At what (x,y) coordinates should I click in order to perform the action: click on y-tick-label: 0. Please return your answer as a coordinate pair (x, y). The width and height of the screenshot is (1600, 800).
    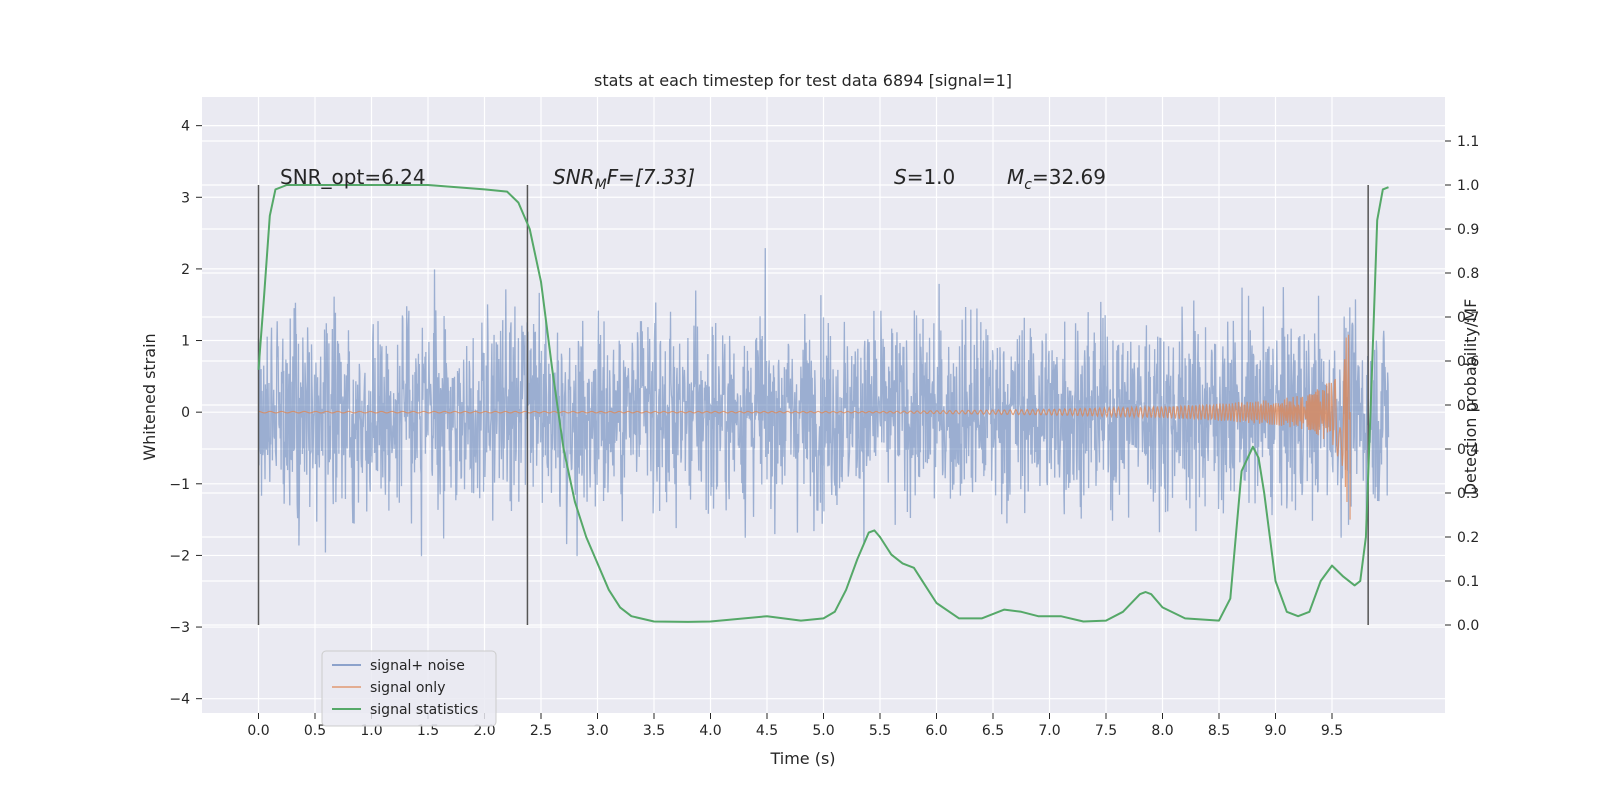
    Looking at the image, I should click on (185, 413).